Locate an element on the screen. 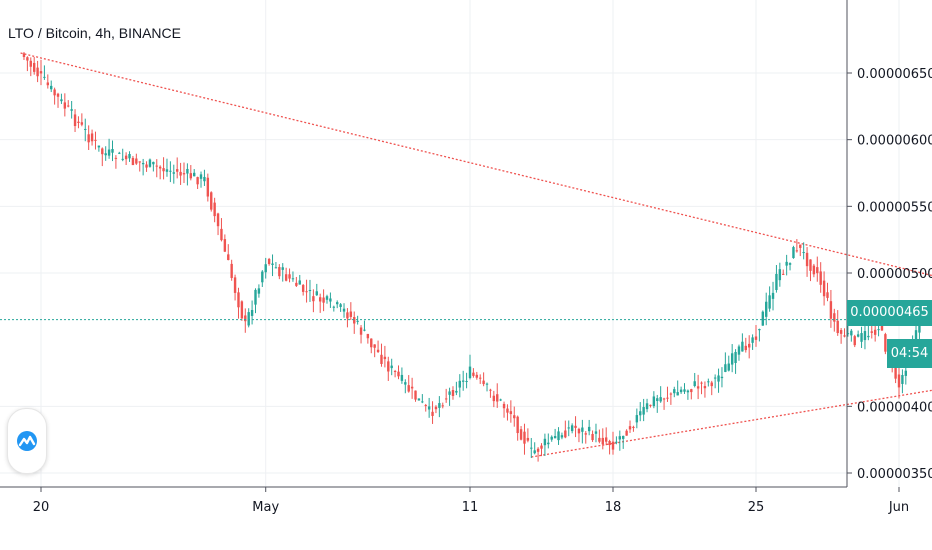 The height and width of the screenshot is (550, 932). x-tick-label: Jun is located at coordinates (898, 507).